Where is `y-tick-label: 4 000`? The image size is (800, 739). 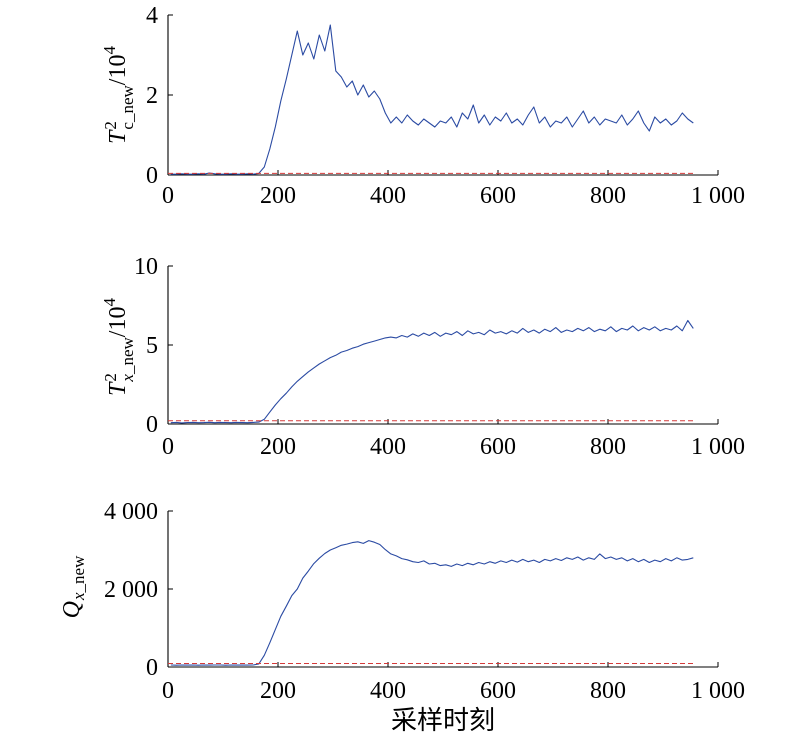
y-tick-label: 4 000 is located at coordinates (131, 512).